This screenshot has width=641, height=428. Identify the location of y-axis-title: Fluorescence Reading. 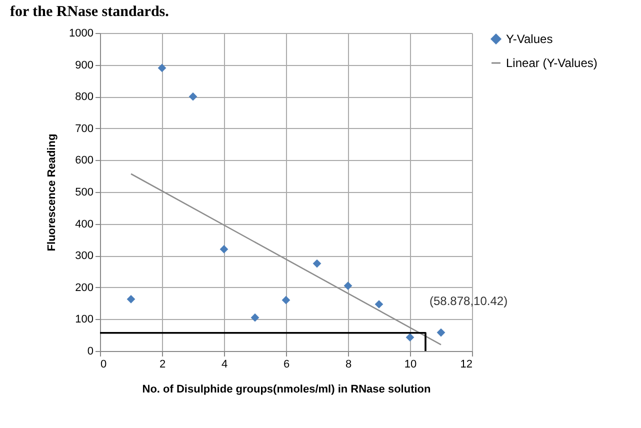
(52, 193).